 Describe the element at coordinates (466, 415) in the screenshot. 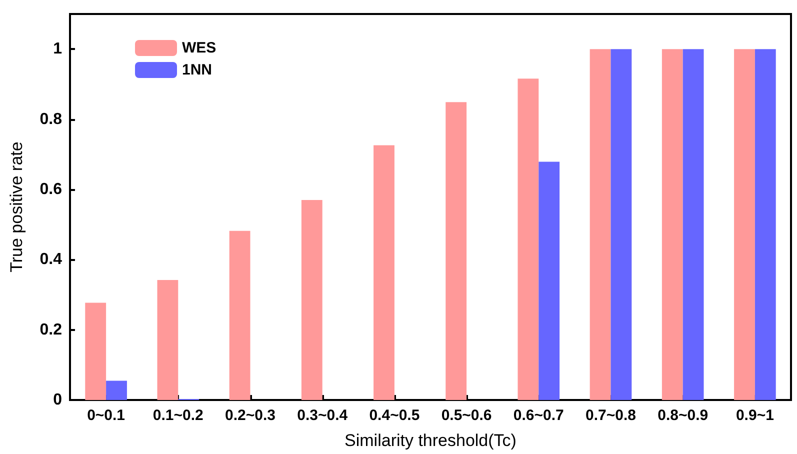

I see `x-tick-label: 0.5~0.6` at that location.